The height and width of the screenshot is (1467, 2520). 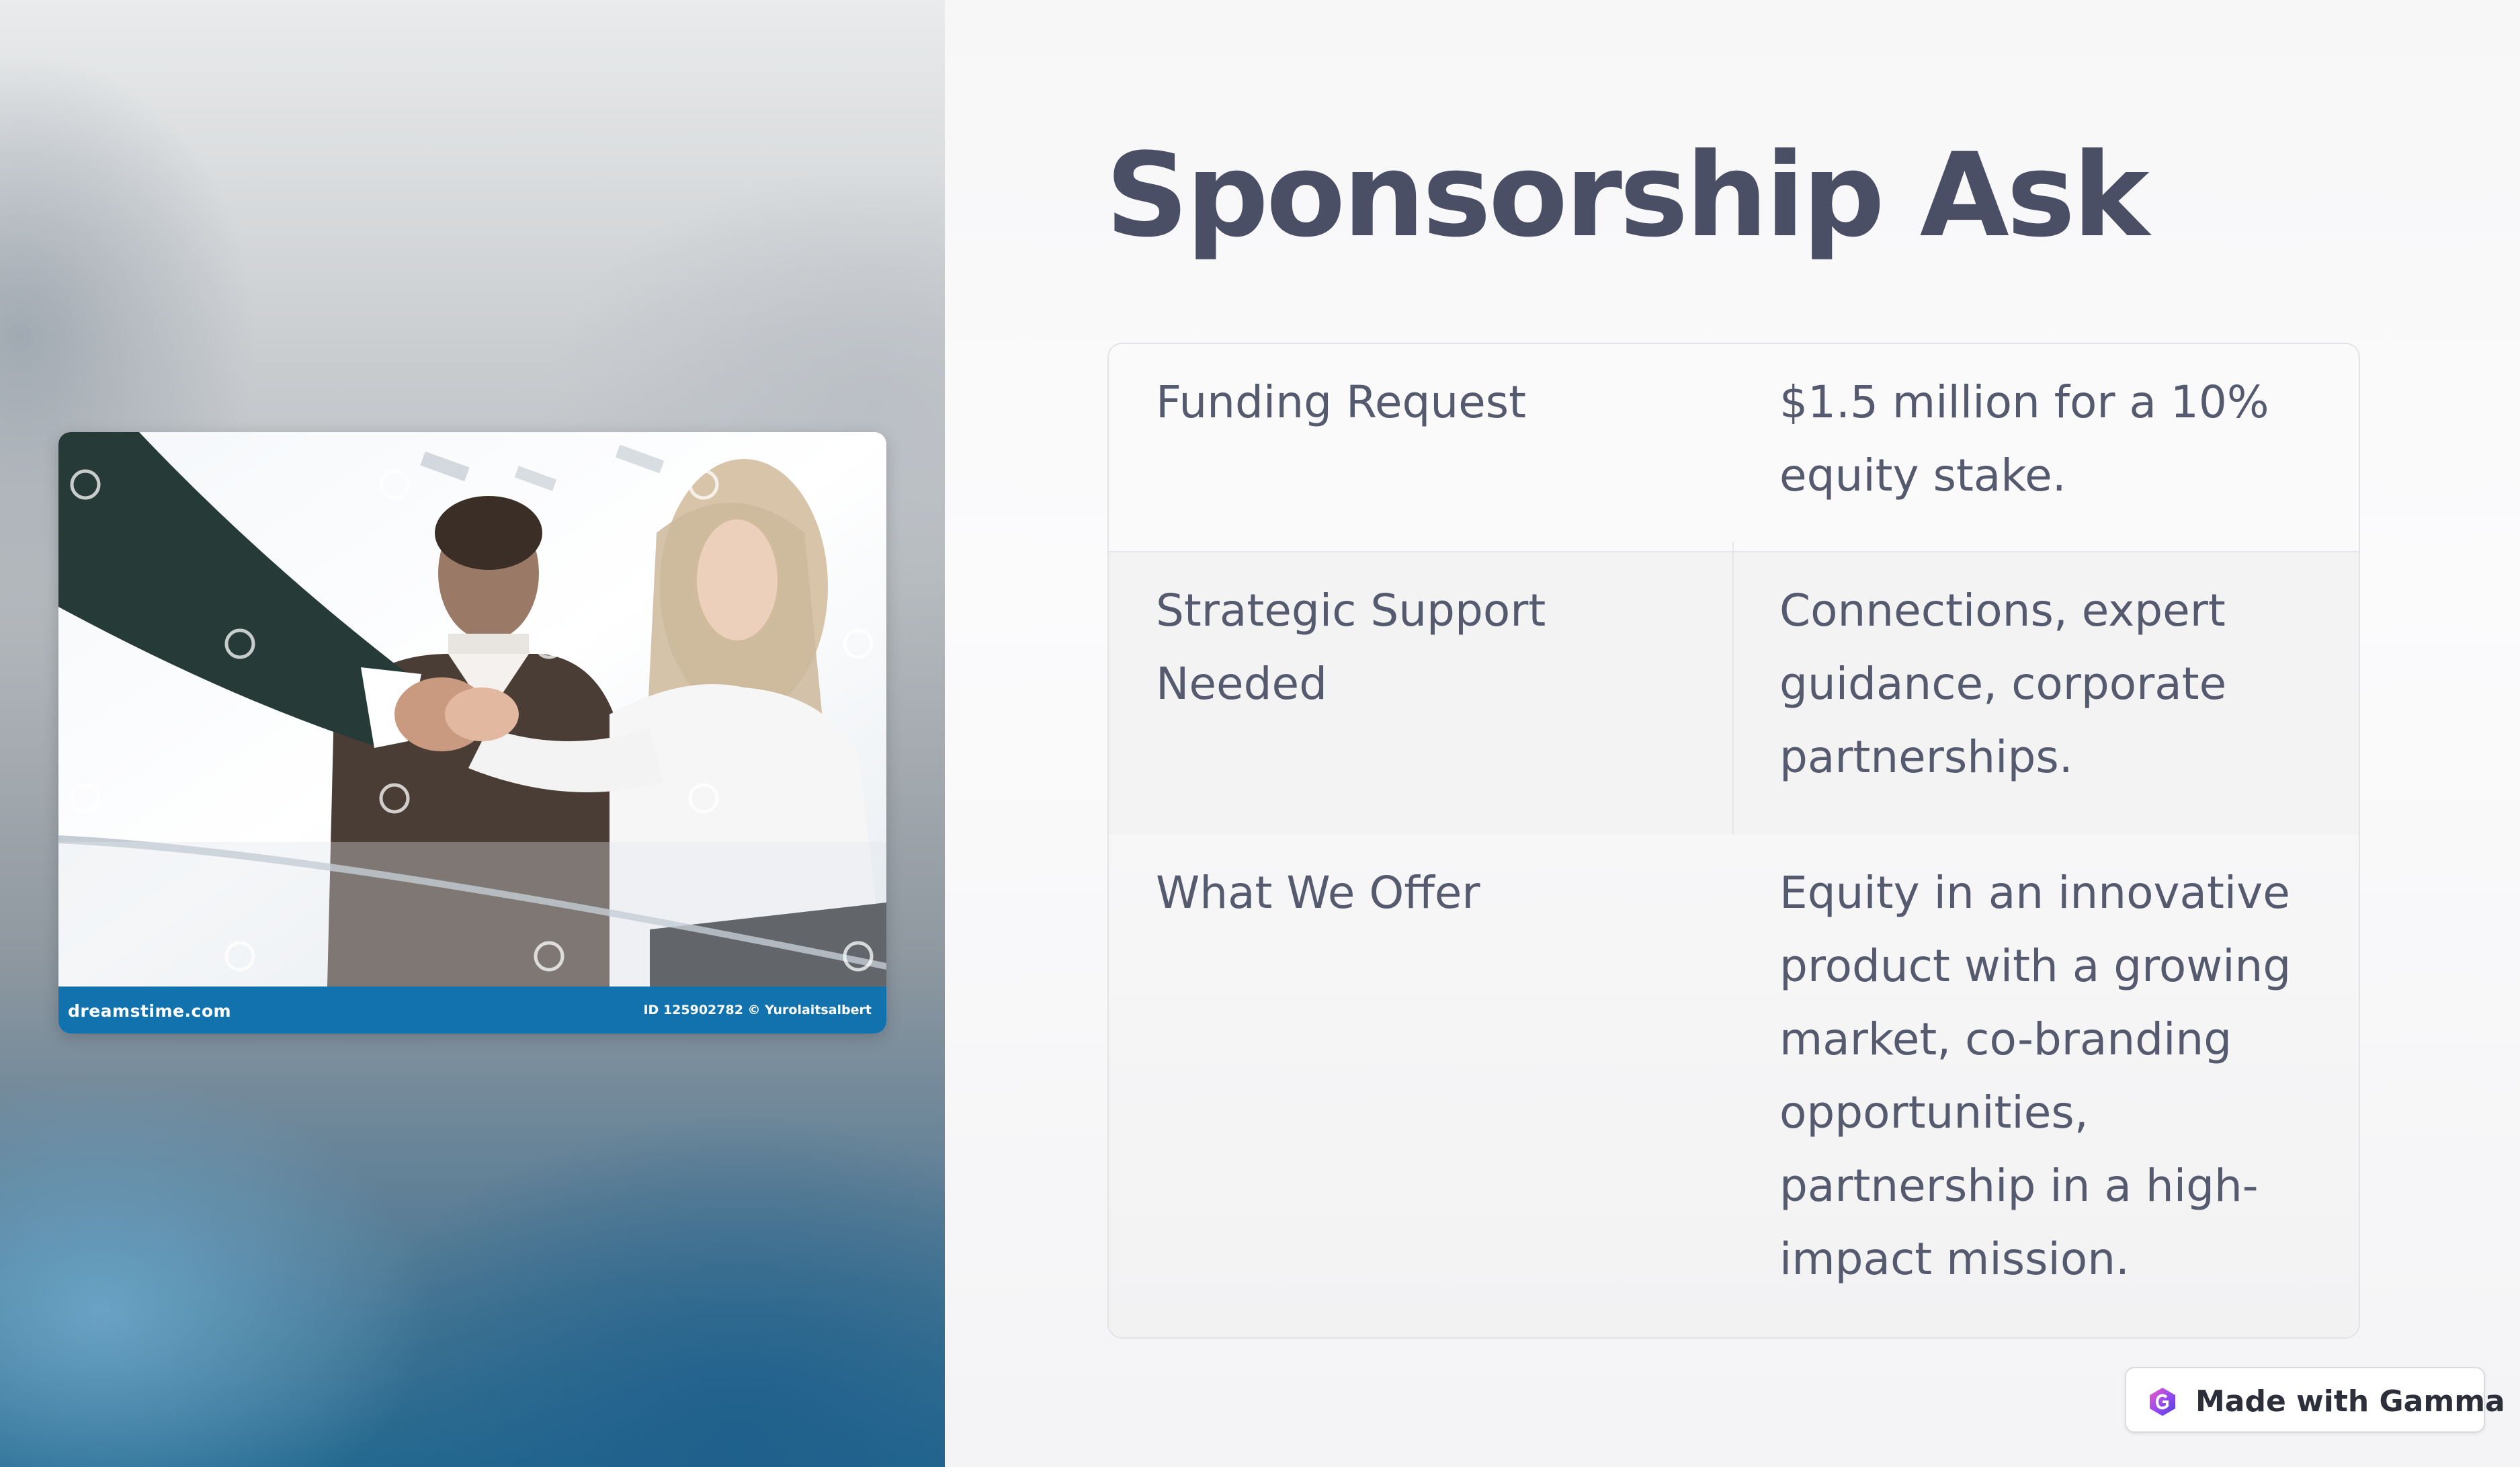 What do you see at coordinates (2024, 438) in the screenshot?
I see `table-row-value: $1.5 million for a 10% equity stake.` at bounding box center [2024, 438].